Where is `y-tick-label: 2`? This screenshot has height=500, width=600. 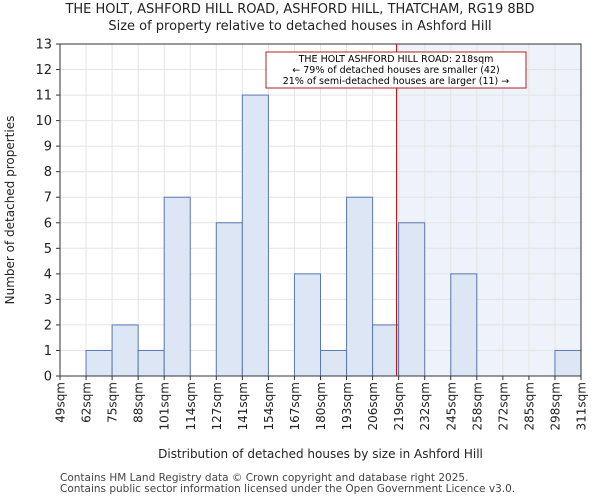
y-tick-label: 2 is located at coordinates (48, 325).